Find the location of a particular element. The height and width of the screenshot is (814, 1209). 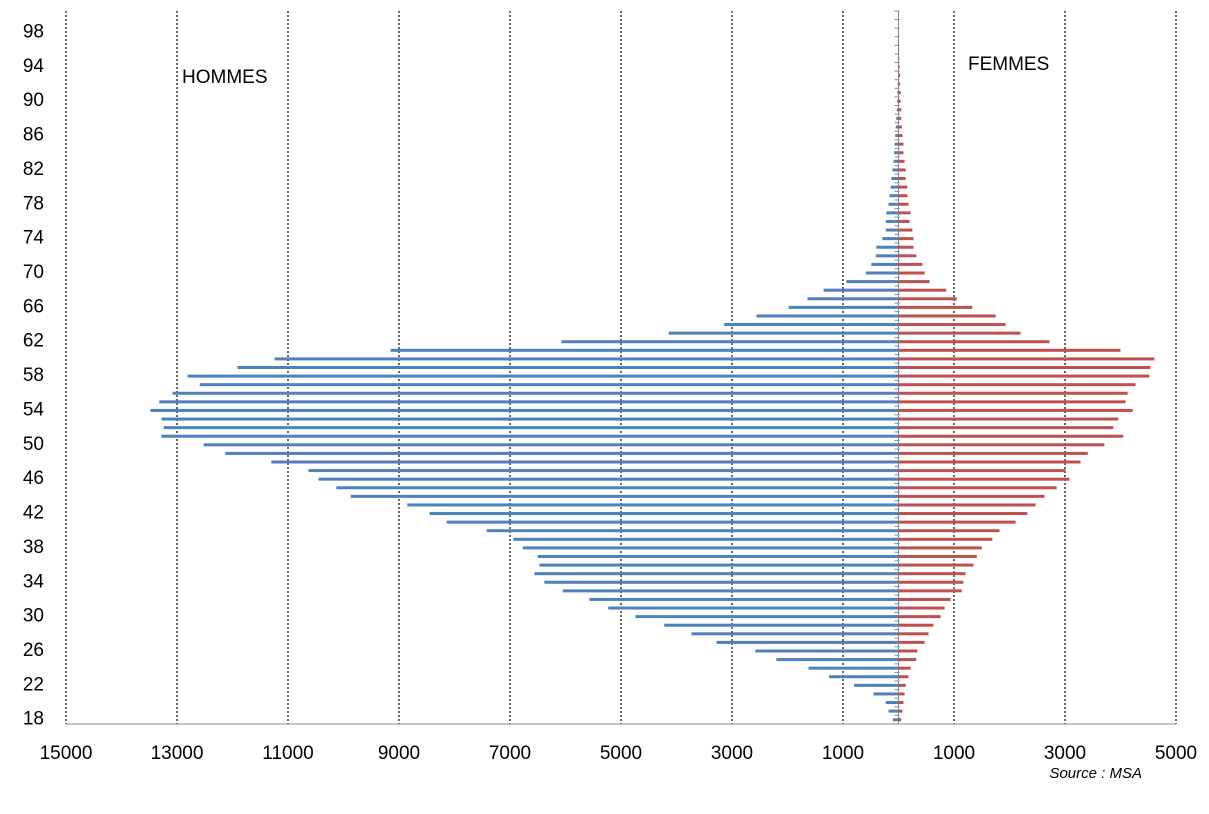

y-tick-label: 70 is located at coordinates (33, 272).